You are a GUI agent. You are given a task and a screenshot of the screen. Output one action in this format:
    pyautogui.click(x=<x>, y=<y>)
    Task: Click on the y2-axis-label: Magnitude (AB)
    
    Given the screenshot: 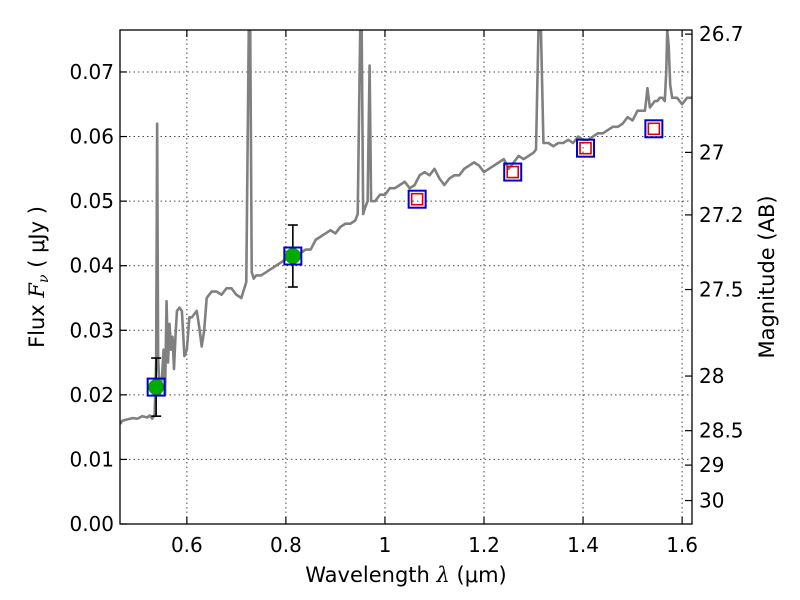 What is the action you would take?
    pyautogui.click(x=767, y=276)
    